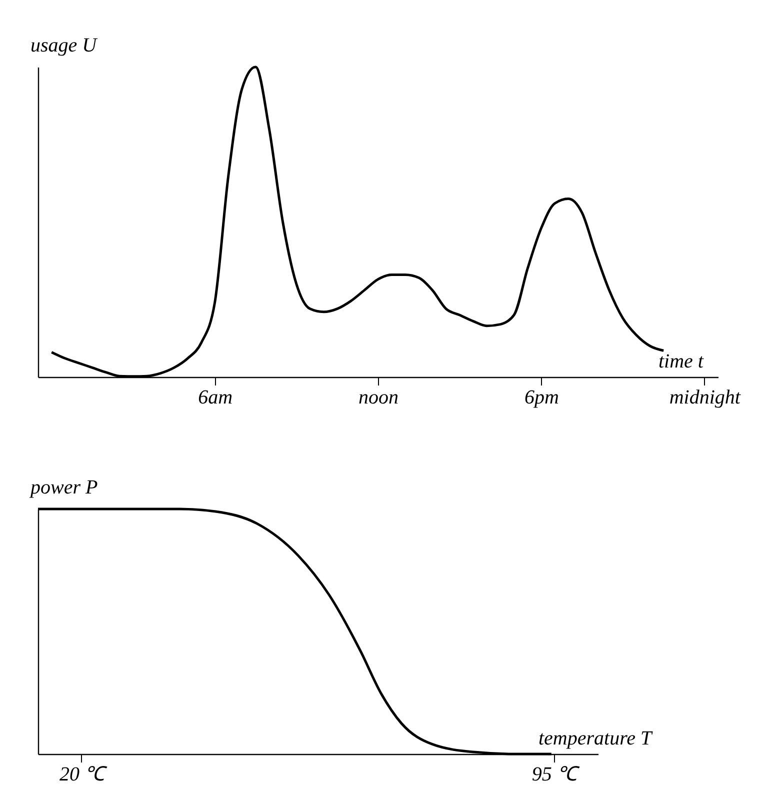 This screenshot has width=760, height=802. I want to click on x-axis-title: time t, so click(681, 361).